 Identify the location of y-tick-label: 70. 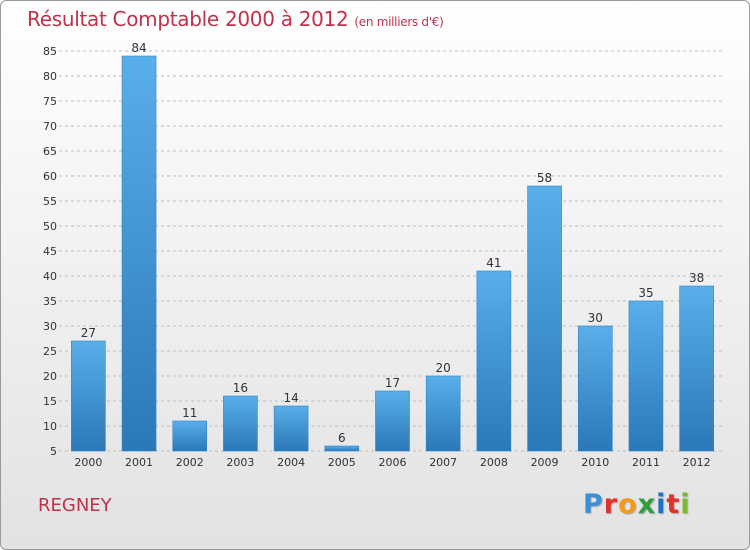
(50, 126).